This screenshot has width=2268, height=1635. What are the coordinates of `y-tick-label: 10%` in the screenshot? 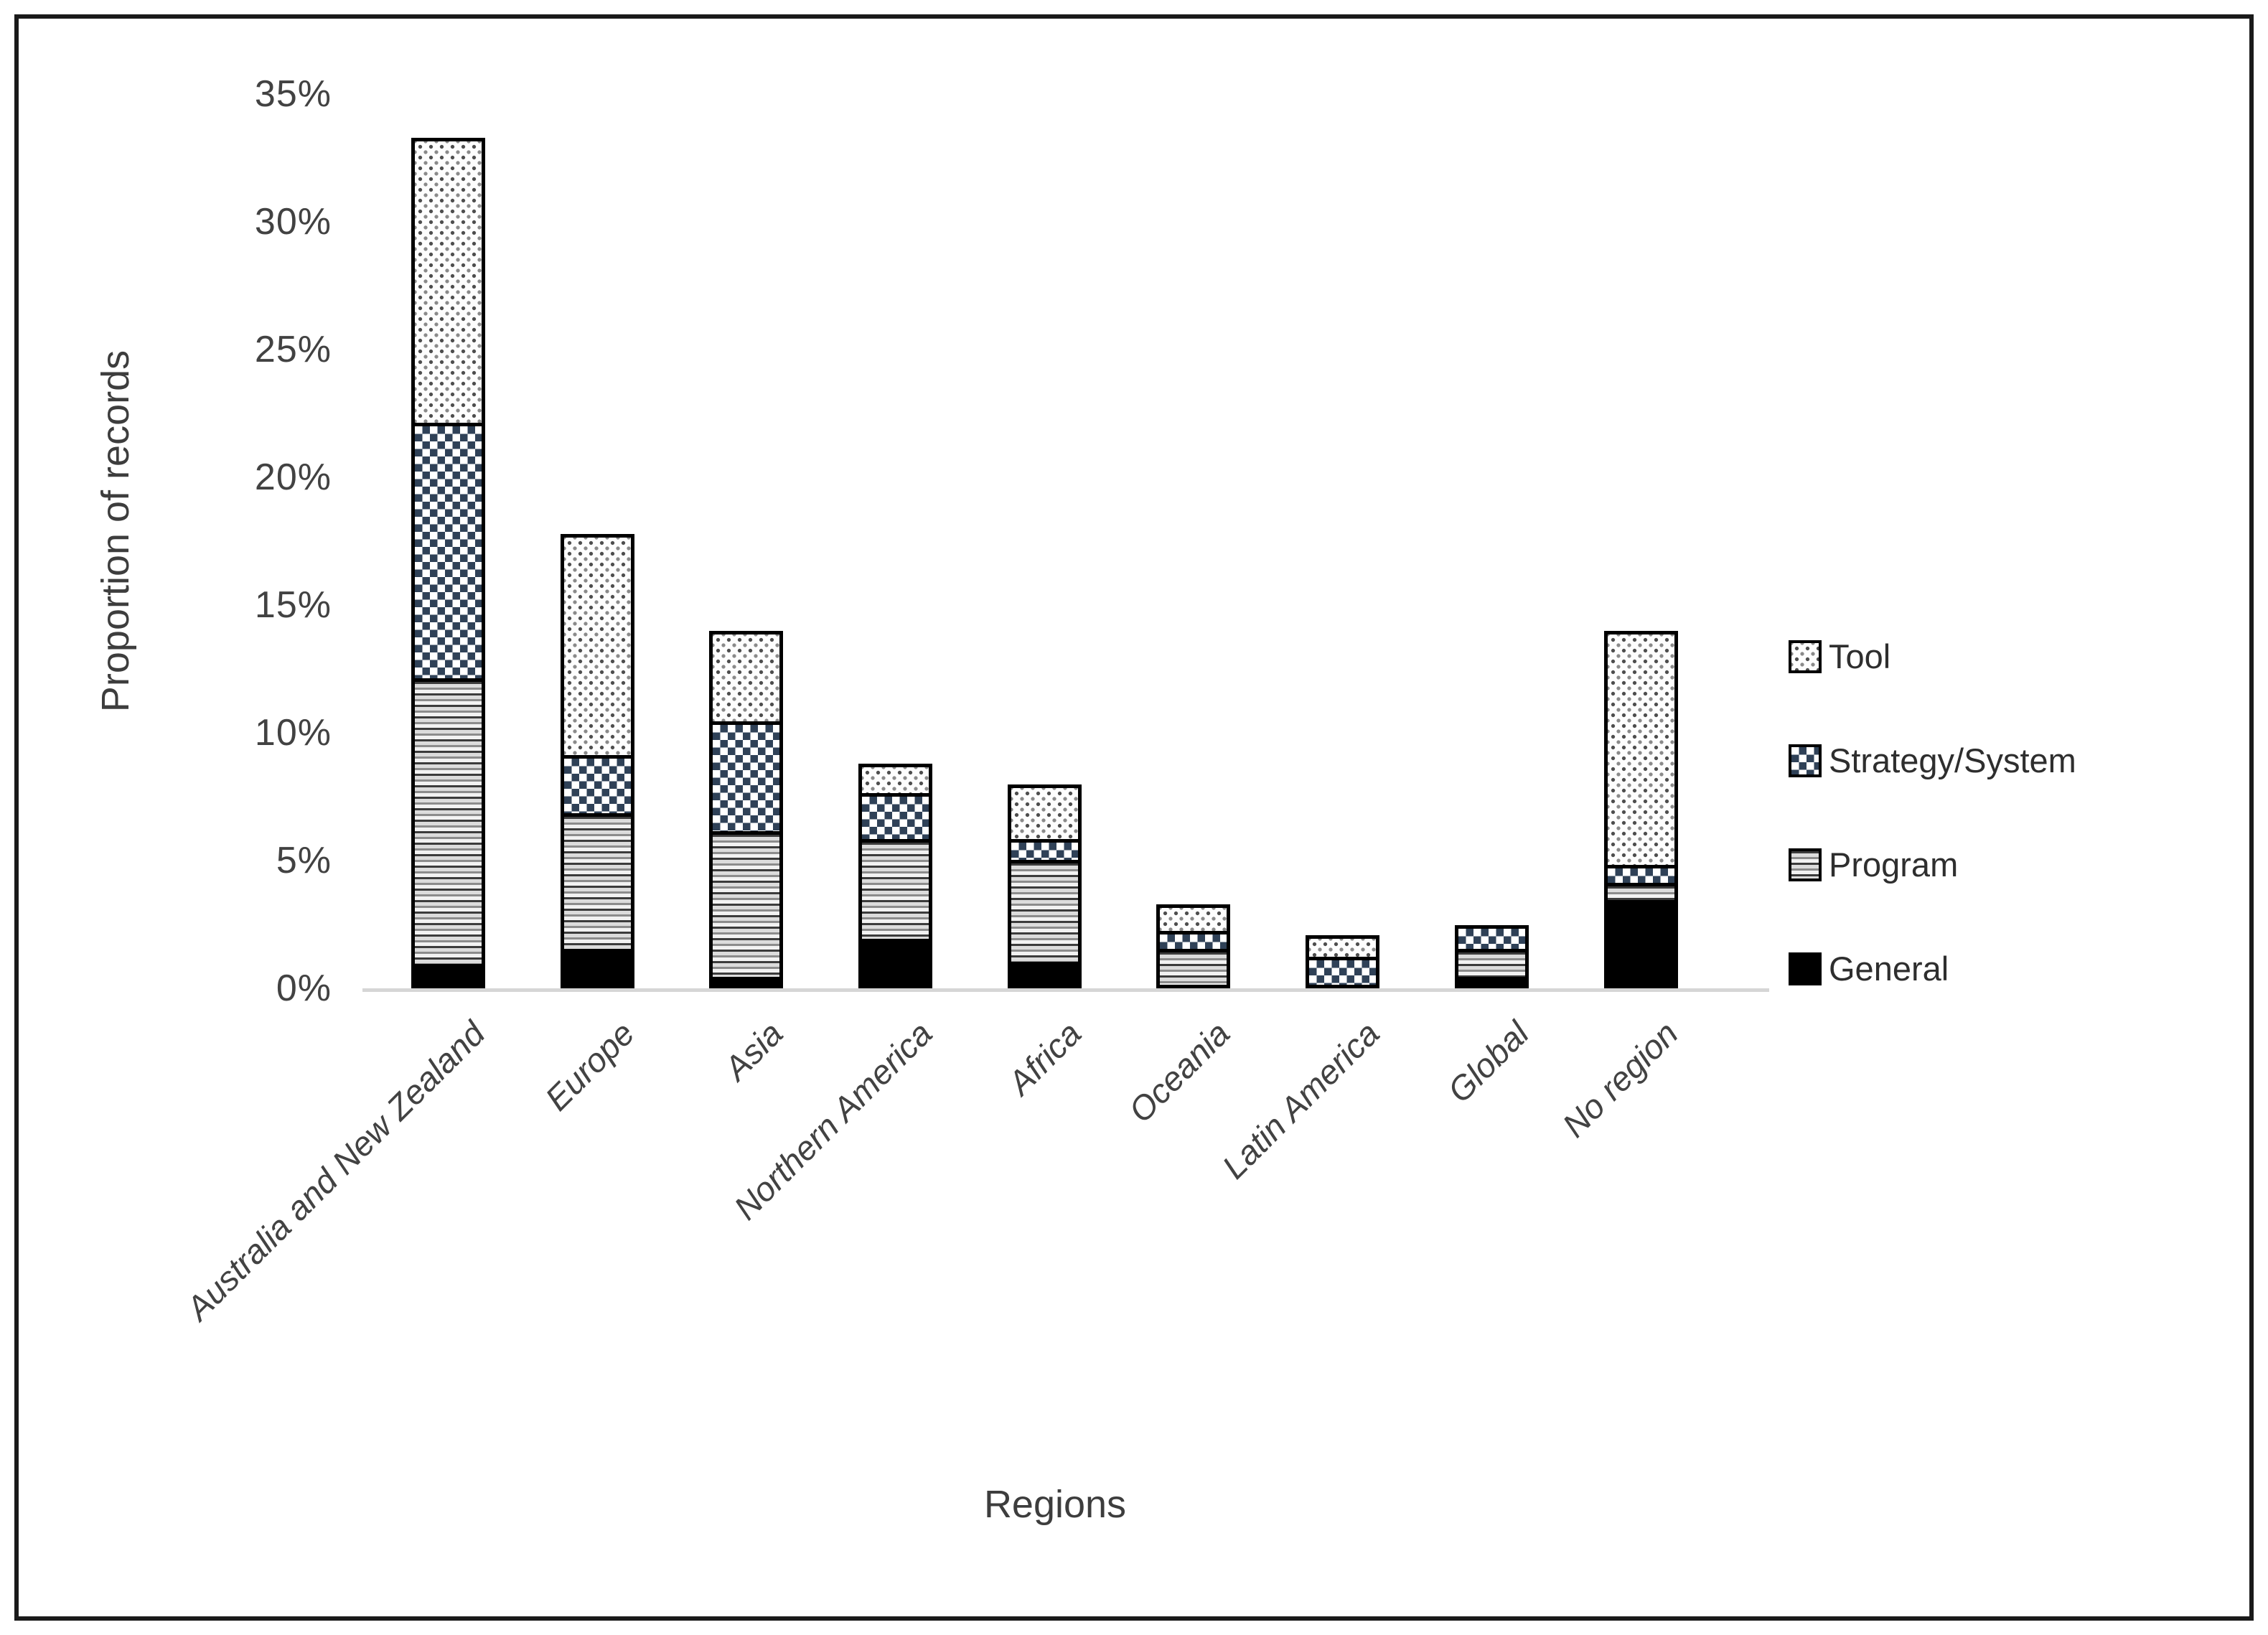 It's located at (293, 733).